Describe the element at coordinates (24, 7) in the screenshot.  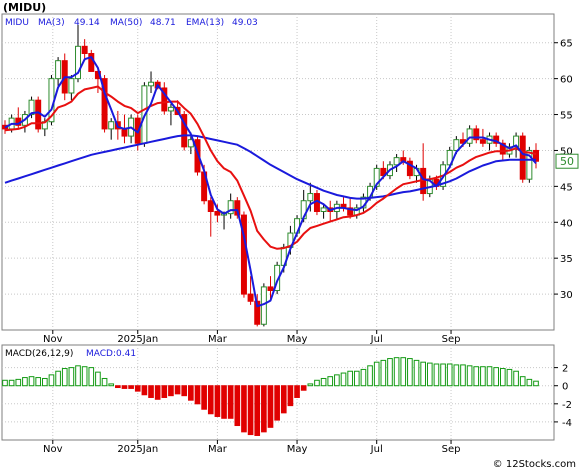
I see `symbol-label: (MIDU)` at that location.